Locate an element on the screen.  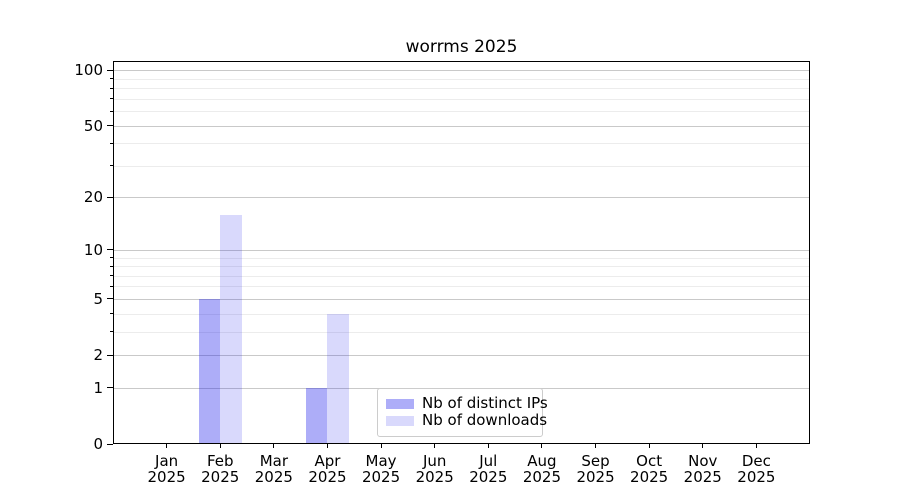
x-tick-label-aug: Aug 2025 is located at coordinates (542, 469).